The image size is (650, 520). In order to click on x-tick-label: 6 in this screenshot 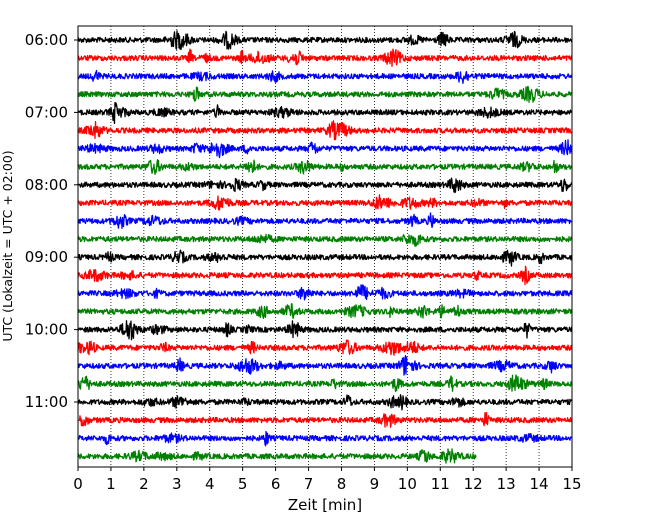, I will do `click(276, 484)`.